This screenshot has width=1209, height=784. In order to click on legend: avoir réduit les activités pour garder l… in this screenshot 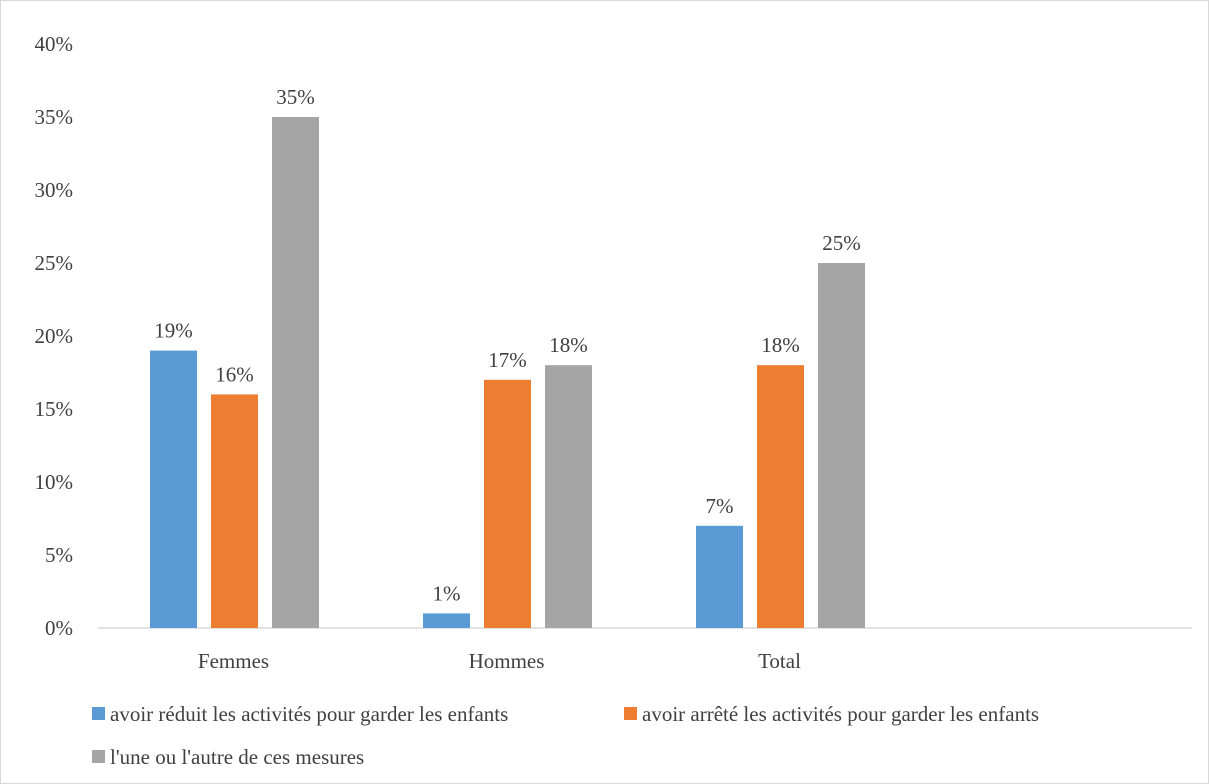, I will do `click(565, 735)`.